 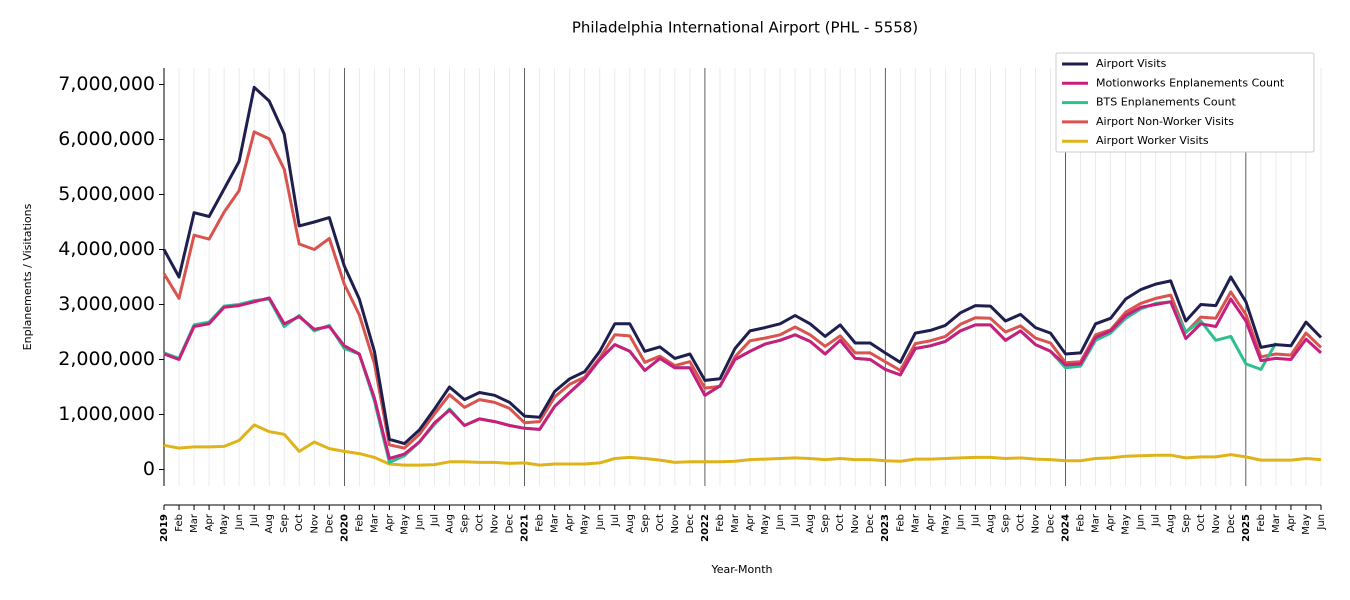 What do you see at coordinates (164, 528) in the screenshot?
I see `x-tick-label: 2019` at bounding box center [164, 528].